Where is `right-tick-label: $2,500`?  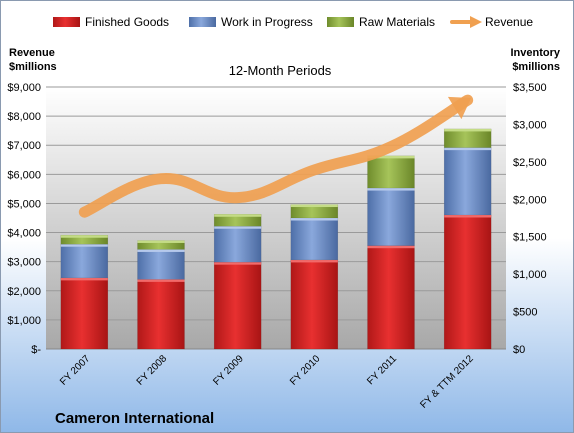
right-tick-label: $2,500 is located at coordinates (530, 163).